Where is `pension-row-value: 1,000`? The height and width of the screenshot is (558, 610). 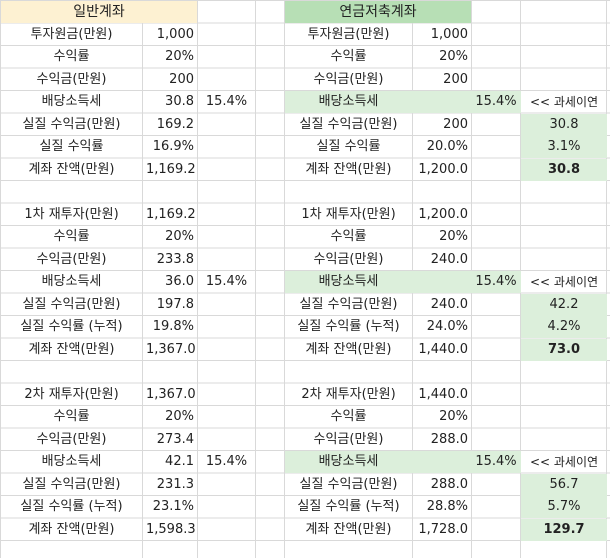
pension-row-value: 1,000 is located at coordinates (449, 34).